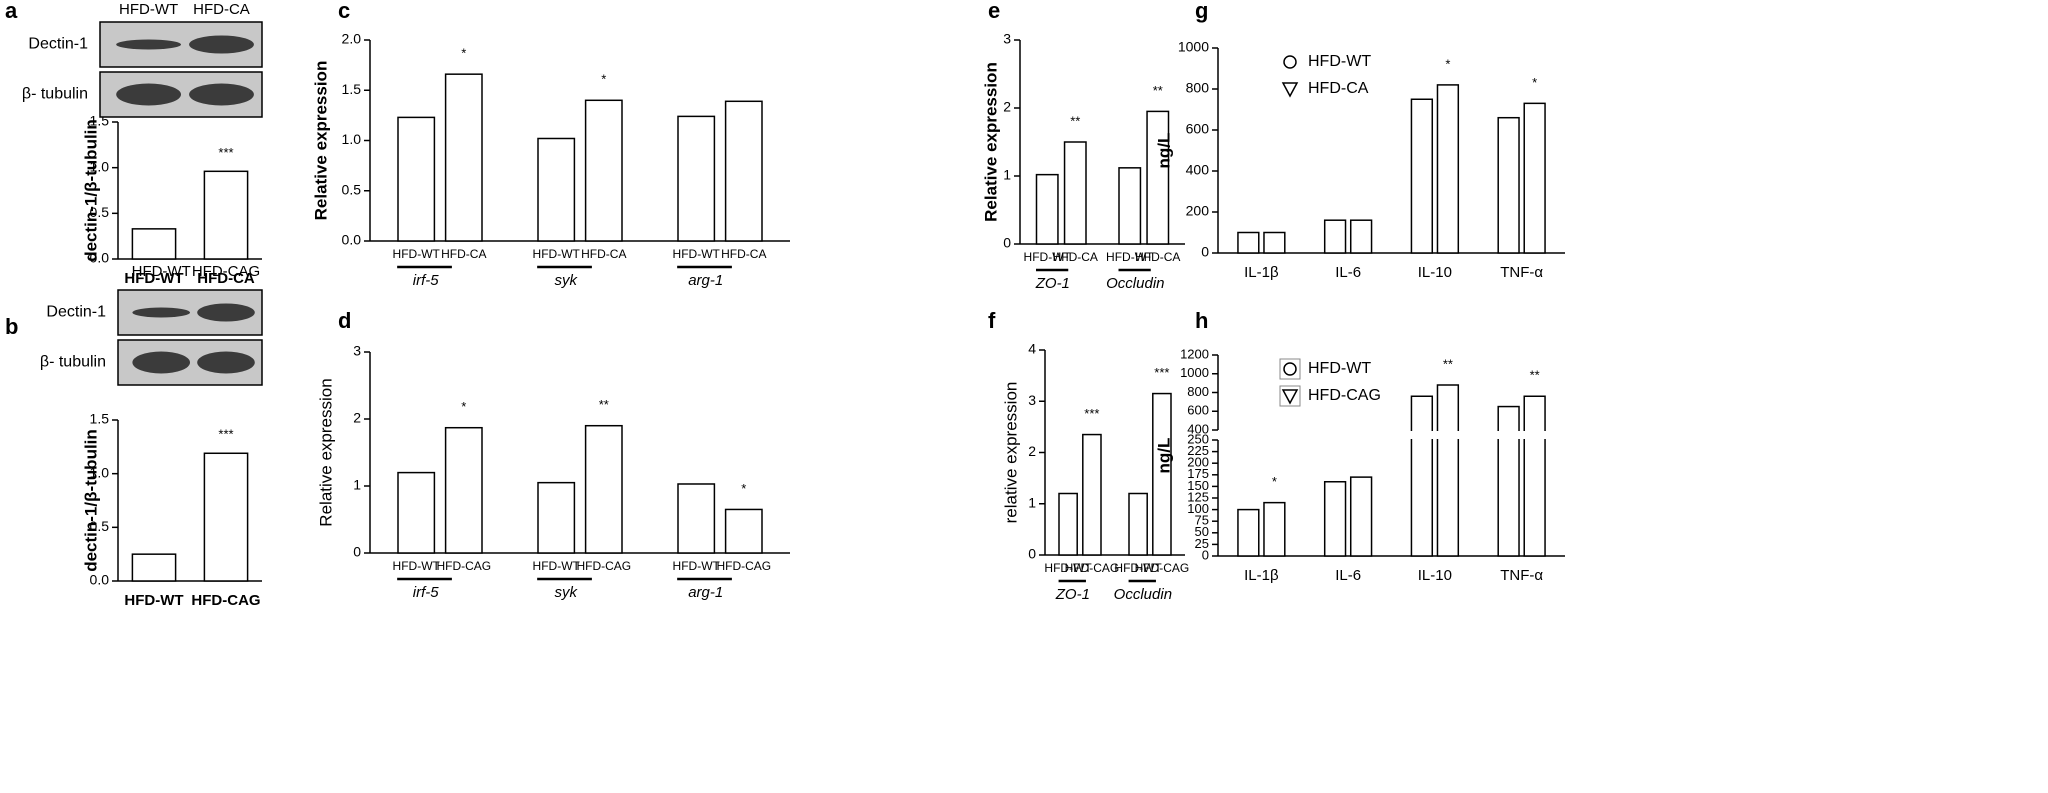 The image size is (2048, 793). I want to click on y-tick-label: 2.0, so click(352, 39).